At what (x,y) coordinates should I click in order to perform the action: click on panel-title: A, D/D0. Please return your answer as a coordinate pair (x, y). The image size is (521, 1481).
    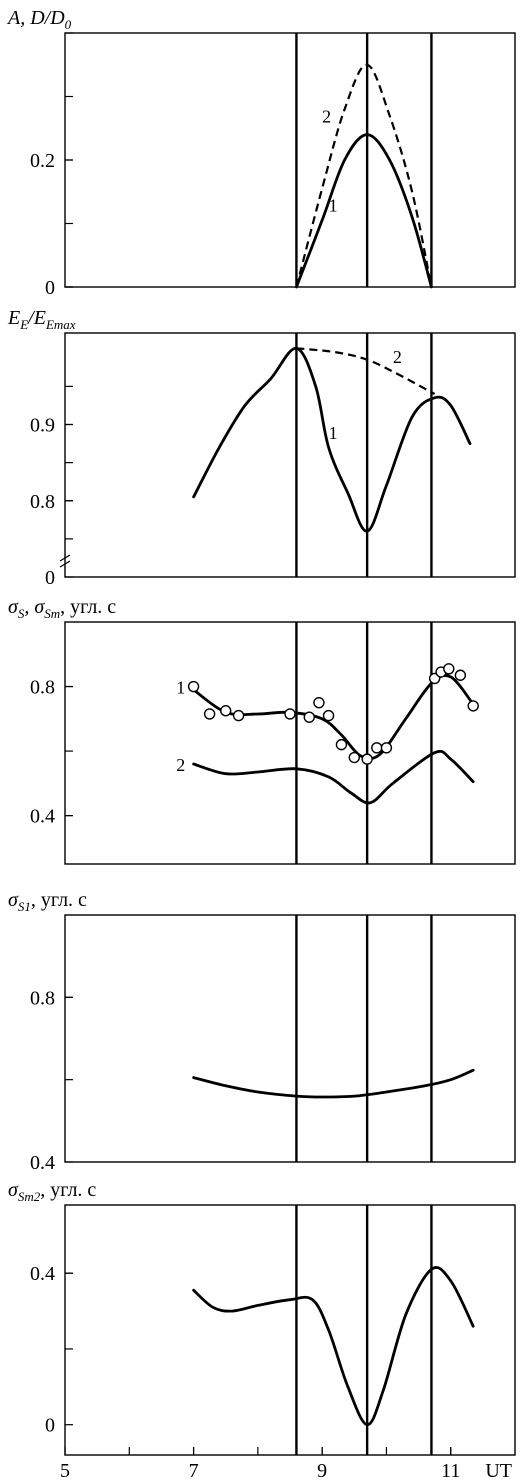
    Looking at the image, I should click on (39, 19).